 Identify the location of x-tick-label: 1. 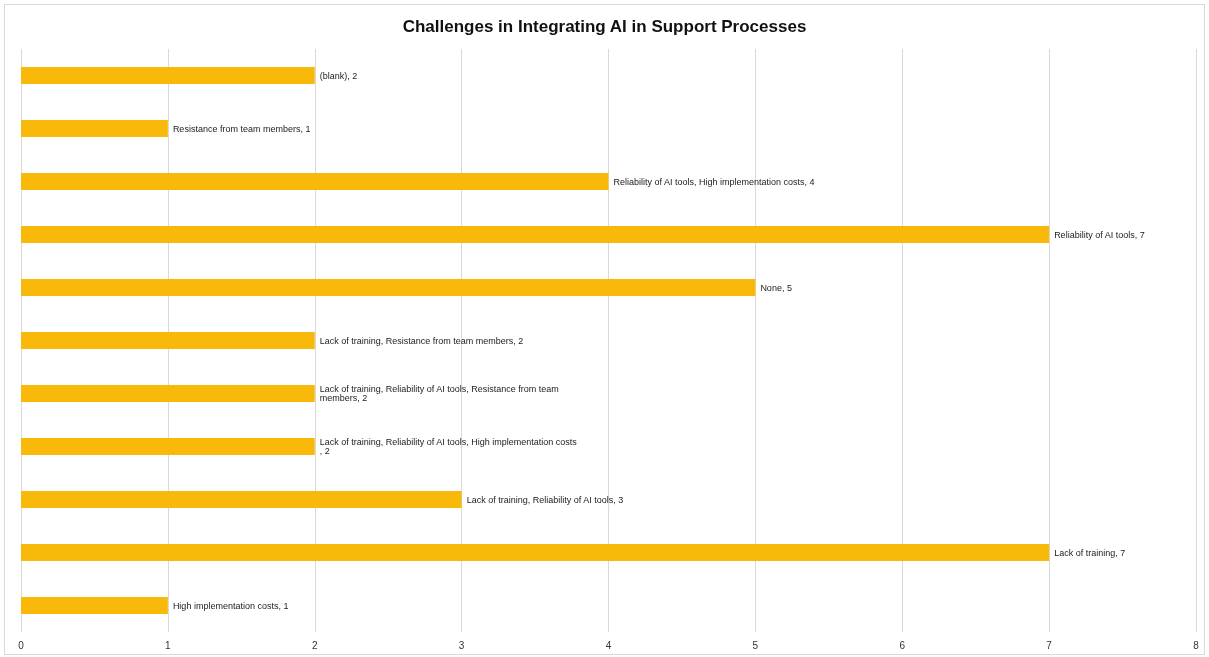
(168, 645).